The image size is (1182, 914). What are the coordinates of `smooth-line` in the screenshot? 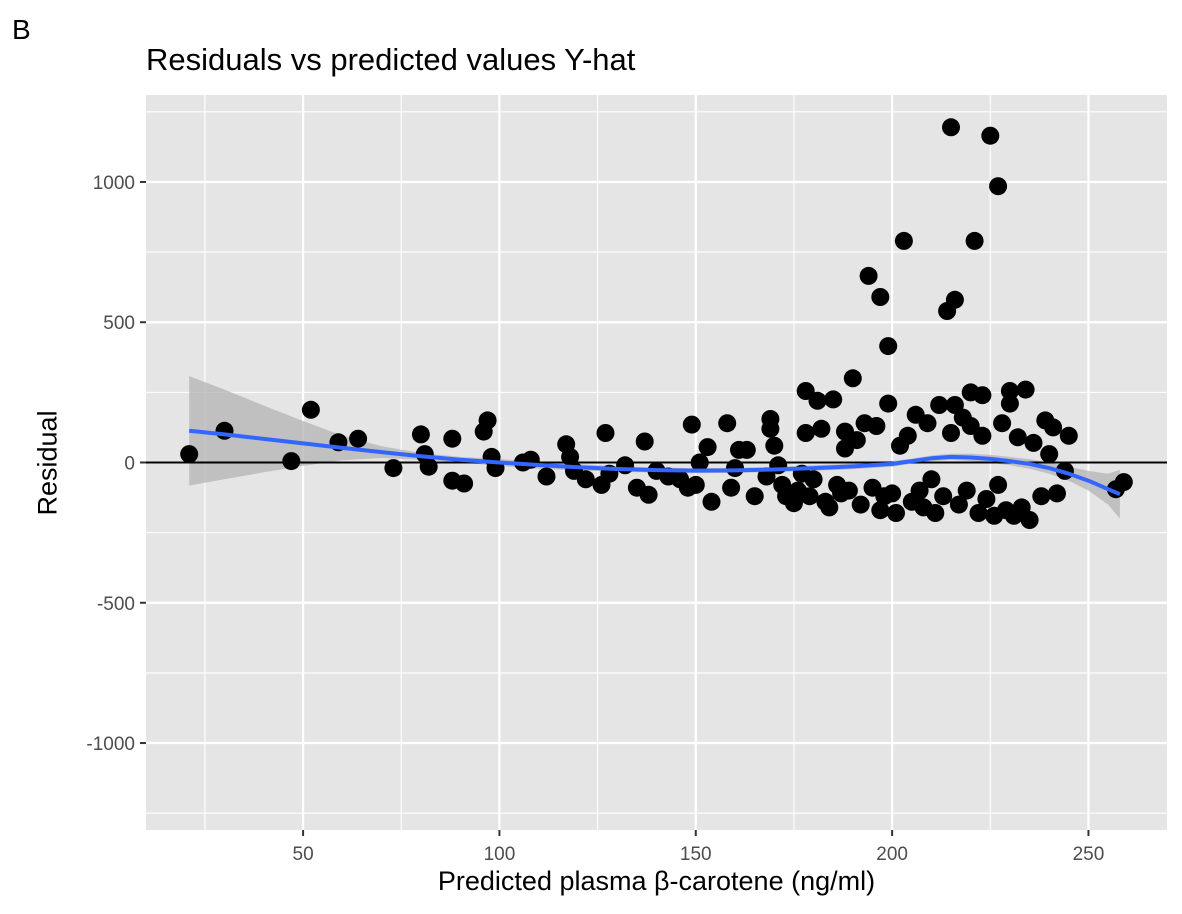 It's located at (654, 462).